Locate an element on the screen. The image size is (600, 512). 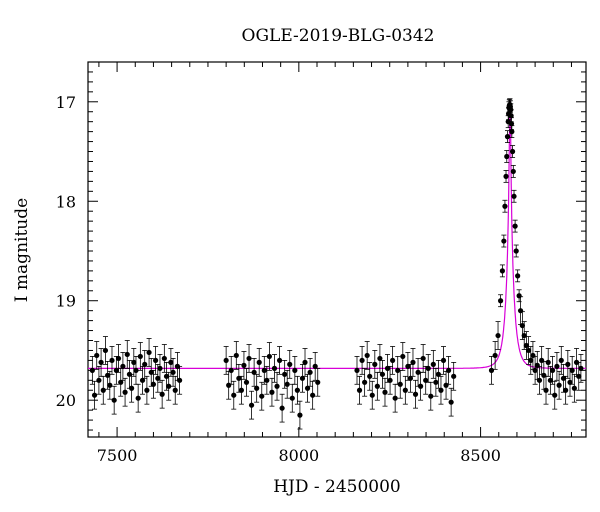
chart-title: OGLE-2019-BLG-0342 is located at coordinates (338, 36).